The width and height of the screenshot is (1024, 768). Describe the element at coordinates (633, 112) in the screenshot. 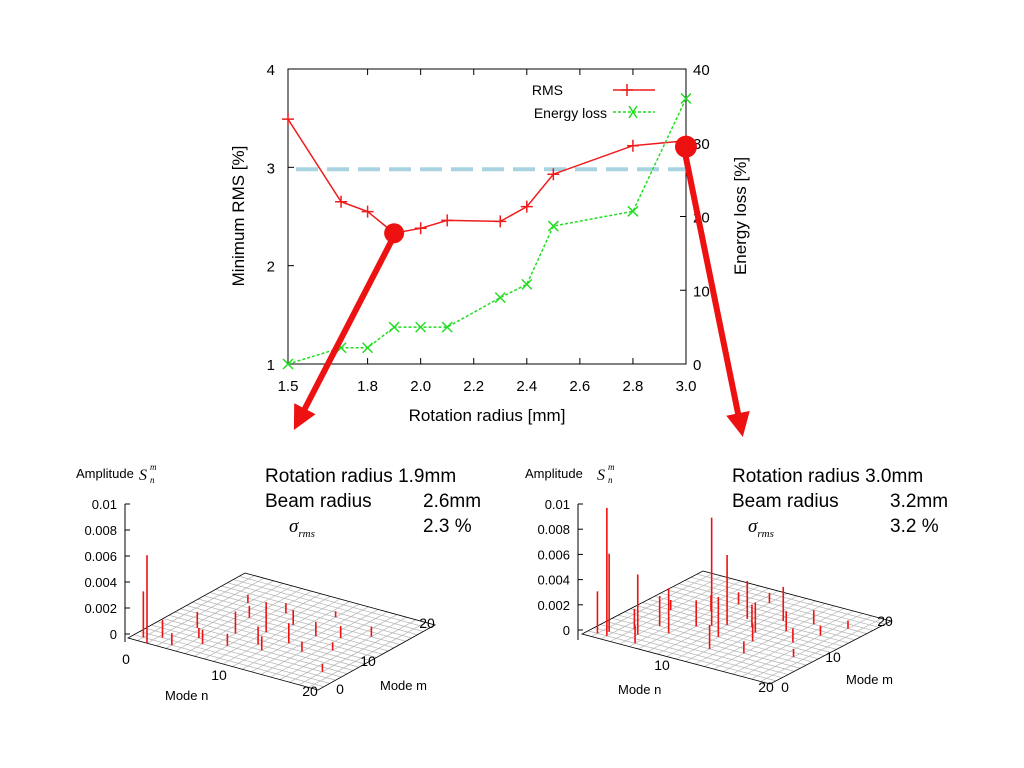

I see `legend-marker-energy-loss` at that location.